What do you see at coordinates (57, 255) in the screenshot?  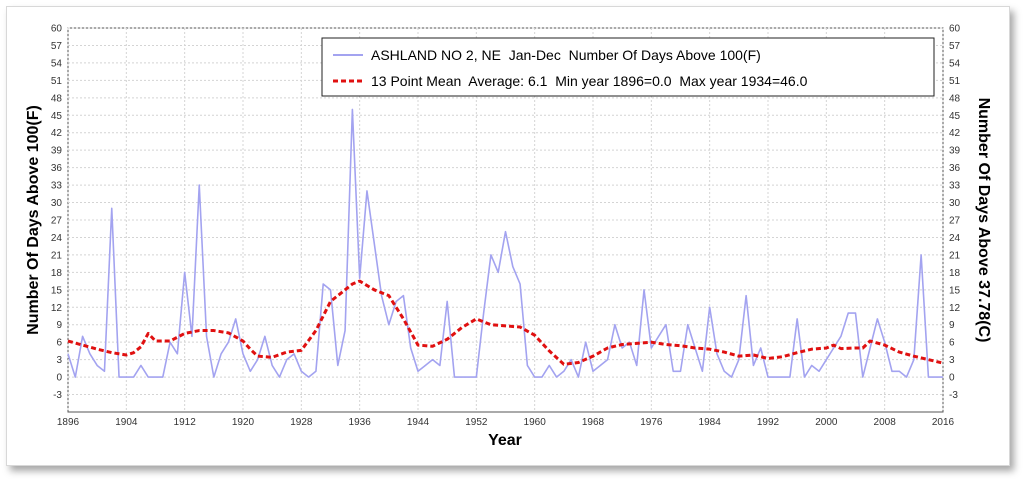 I see `y-tick-label-left: 21` at bounding box center [57, 255].